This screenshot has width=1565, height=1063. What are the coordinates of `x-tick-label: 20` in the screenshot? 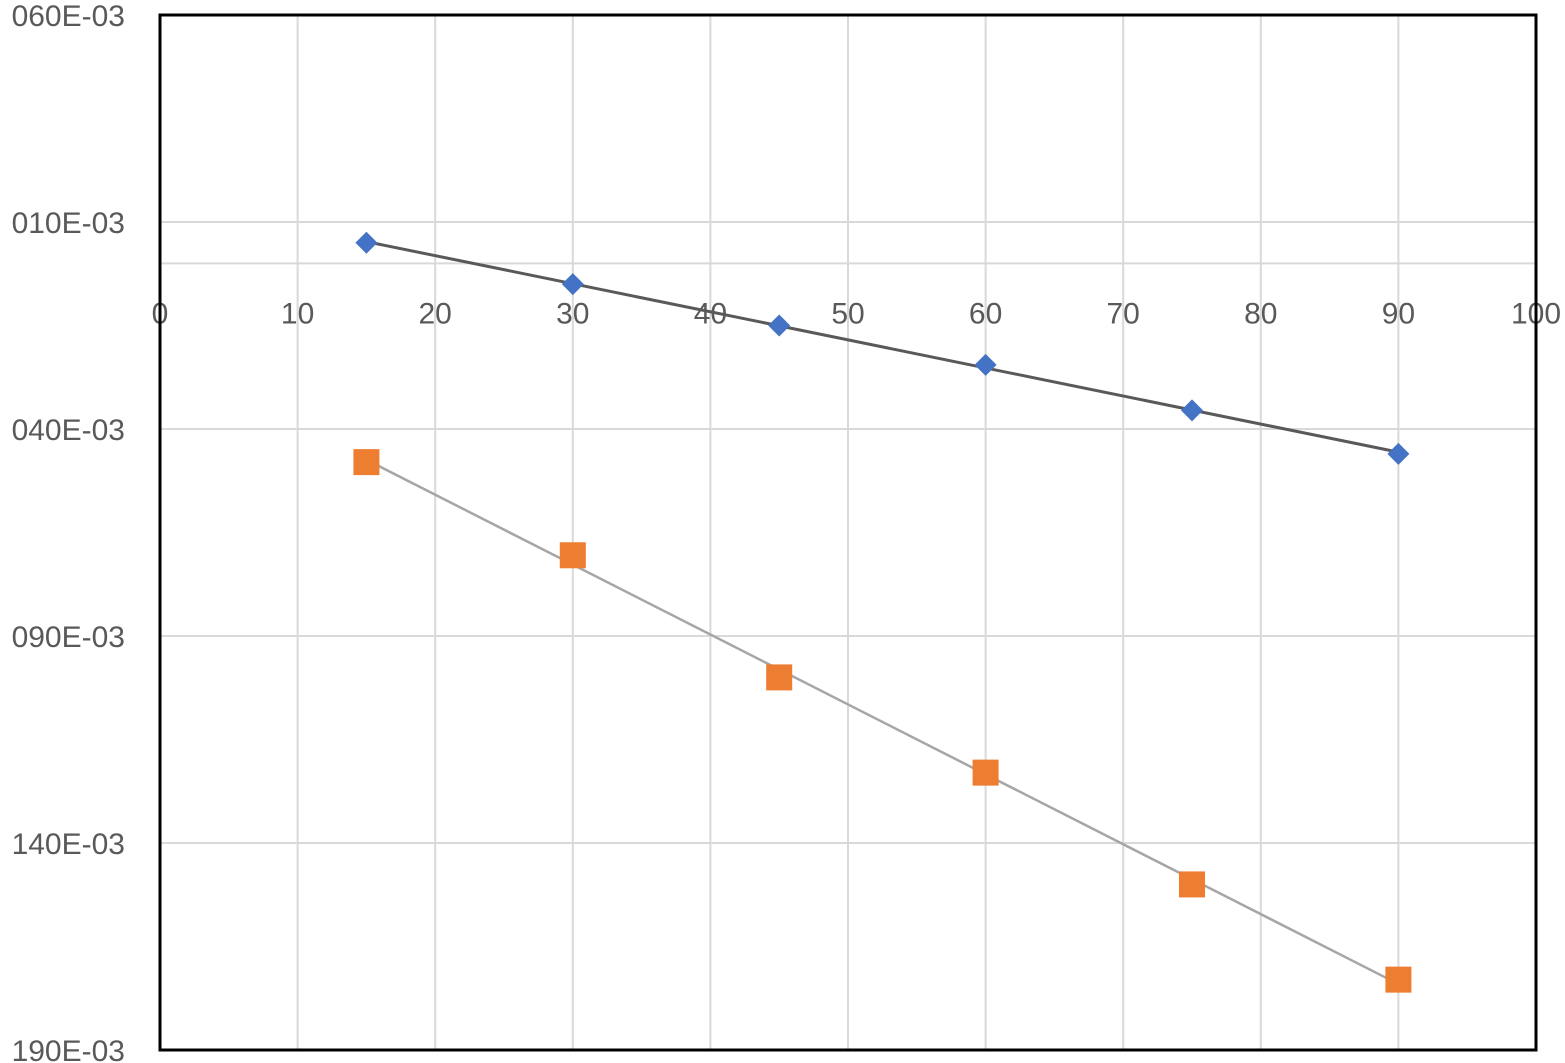 It's located at (435, 313).